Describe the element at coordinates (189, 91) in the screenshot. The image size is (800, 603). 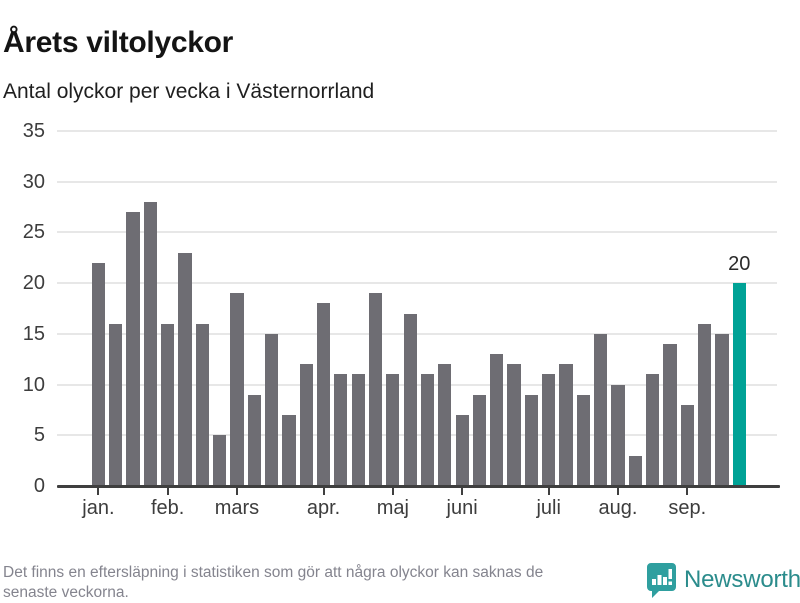
I see `chart-subtitle: Antal olyckor per vecka i Västernorrland` at that location.